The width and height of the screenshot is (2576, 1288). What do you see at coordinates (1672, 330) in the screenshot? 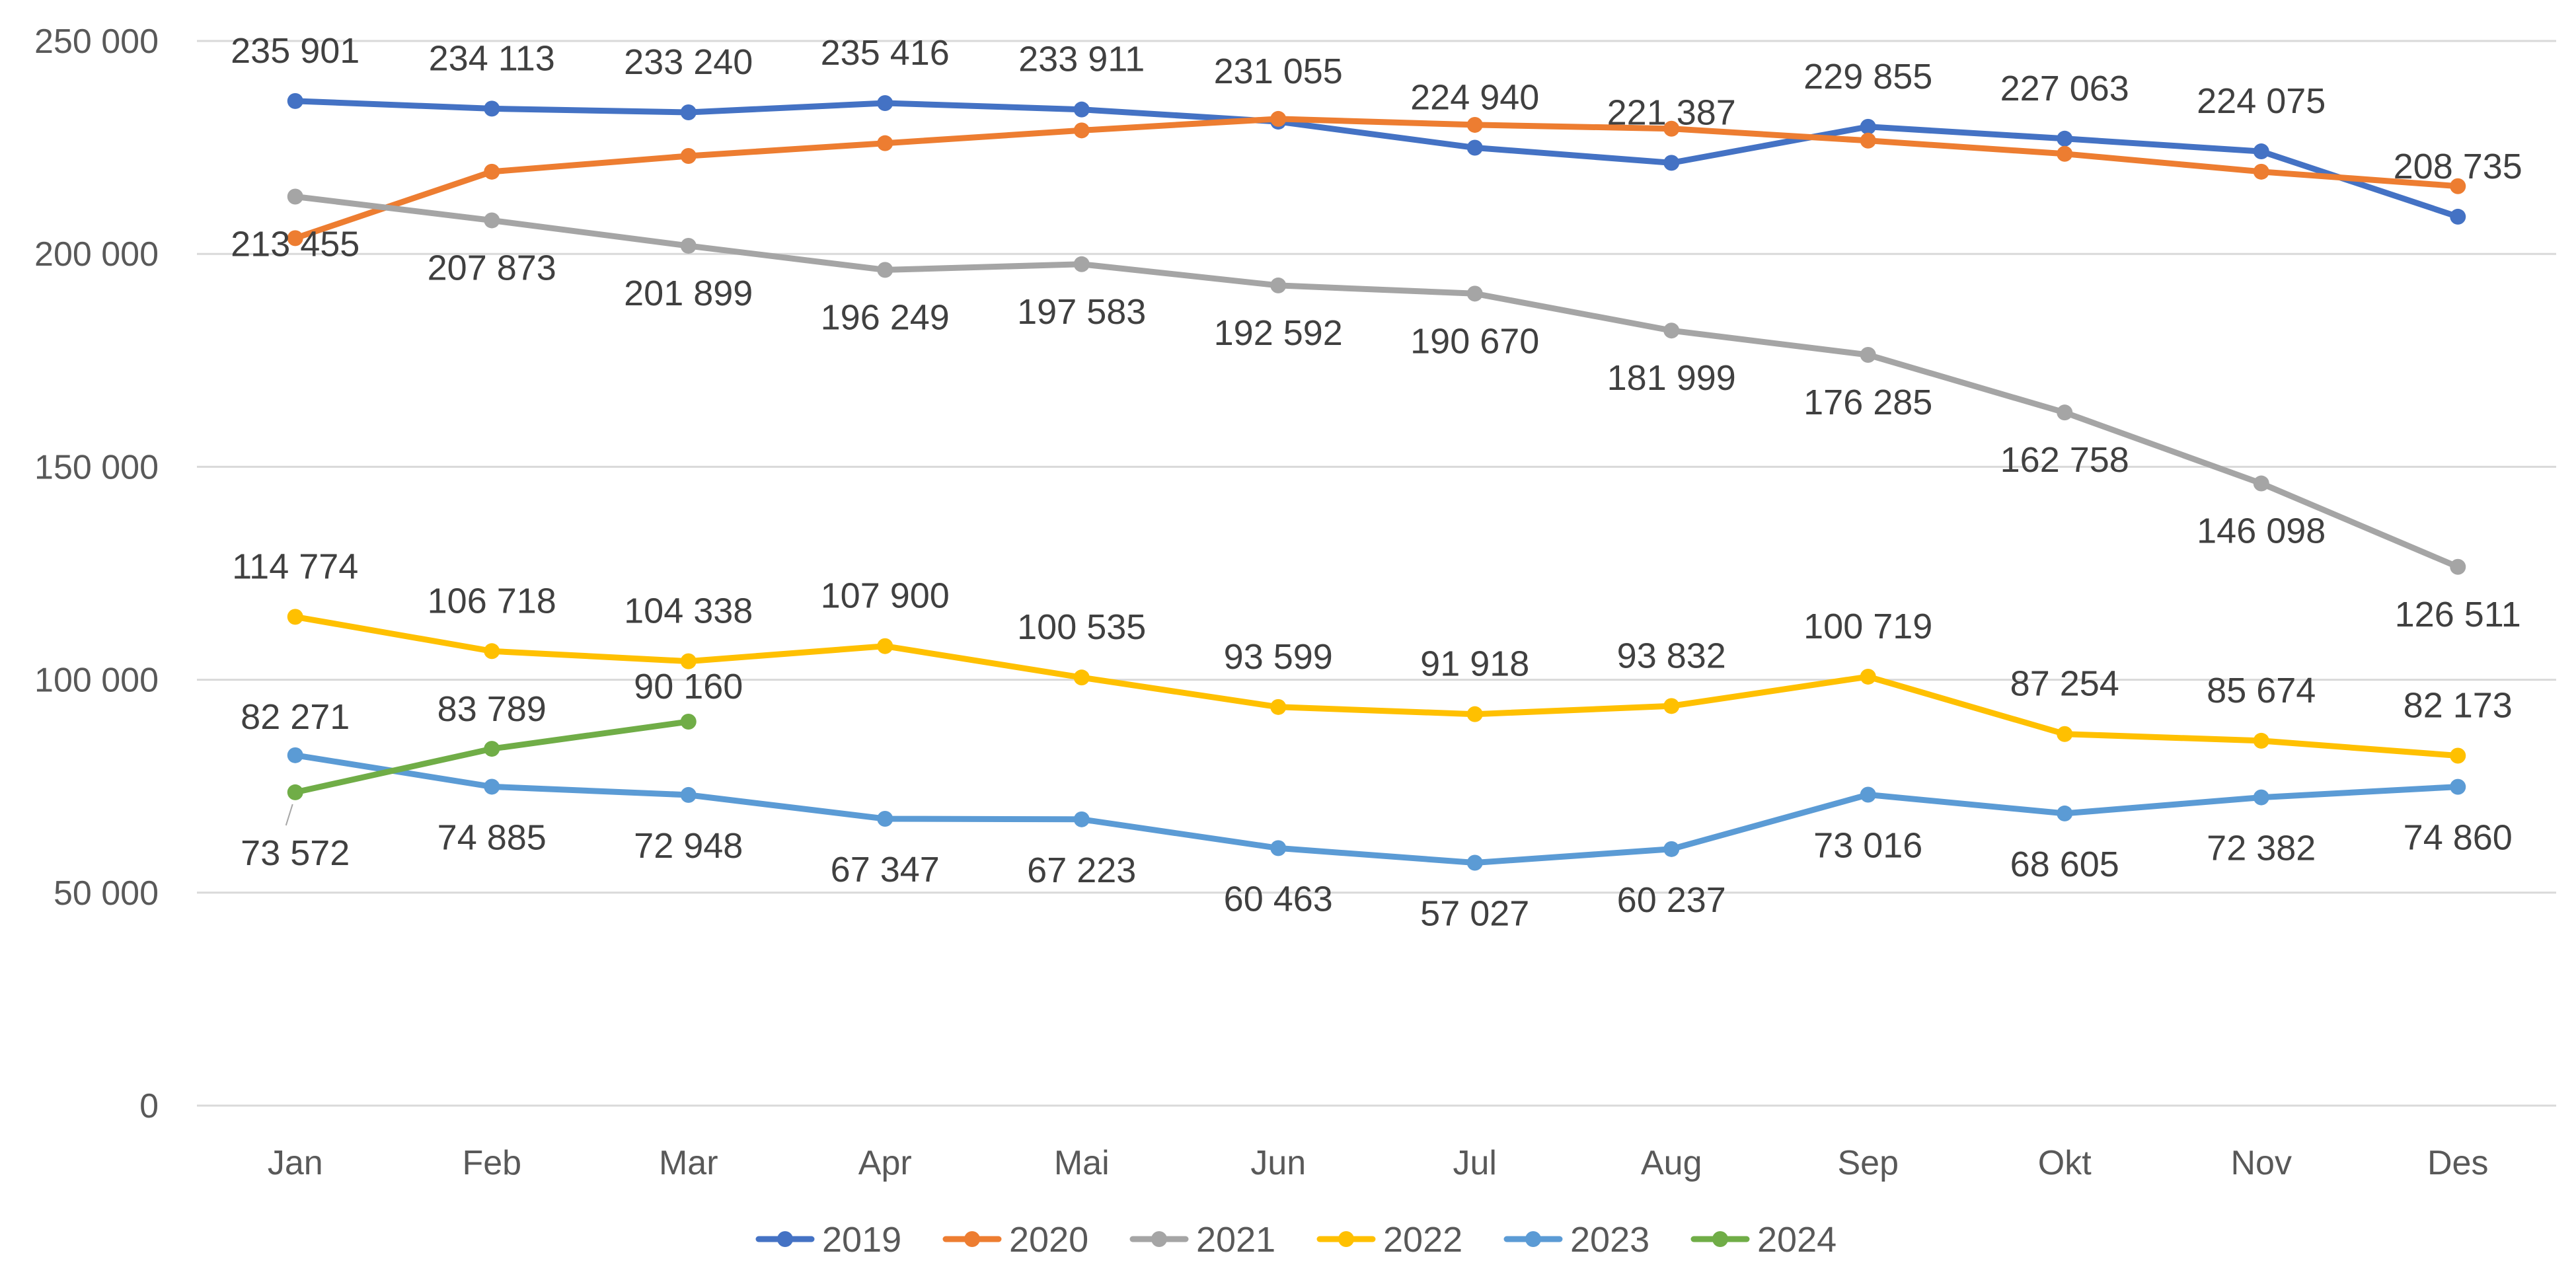
I see `point-2021-Aug` at bounding box center [1672, 330].